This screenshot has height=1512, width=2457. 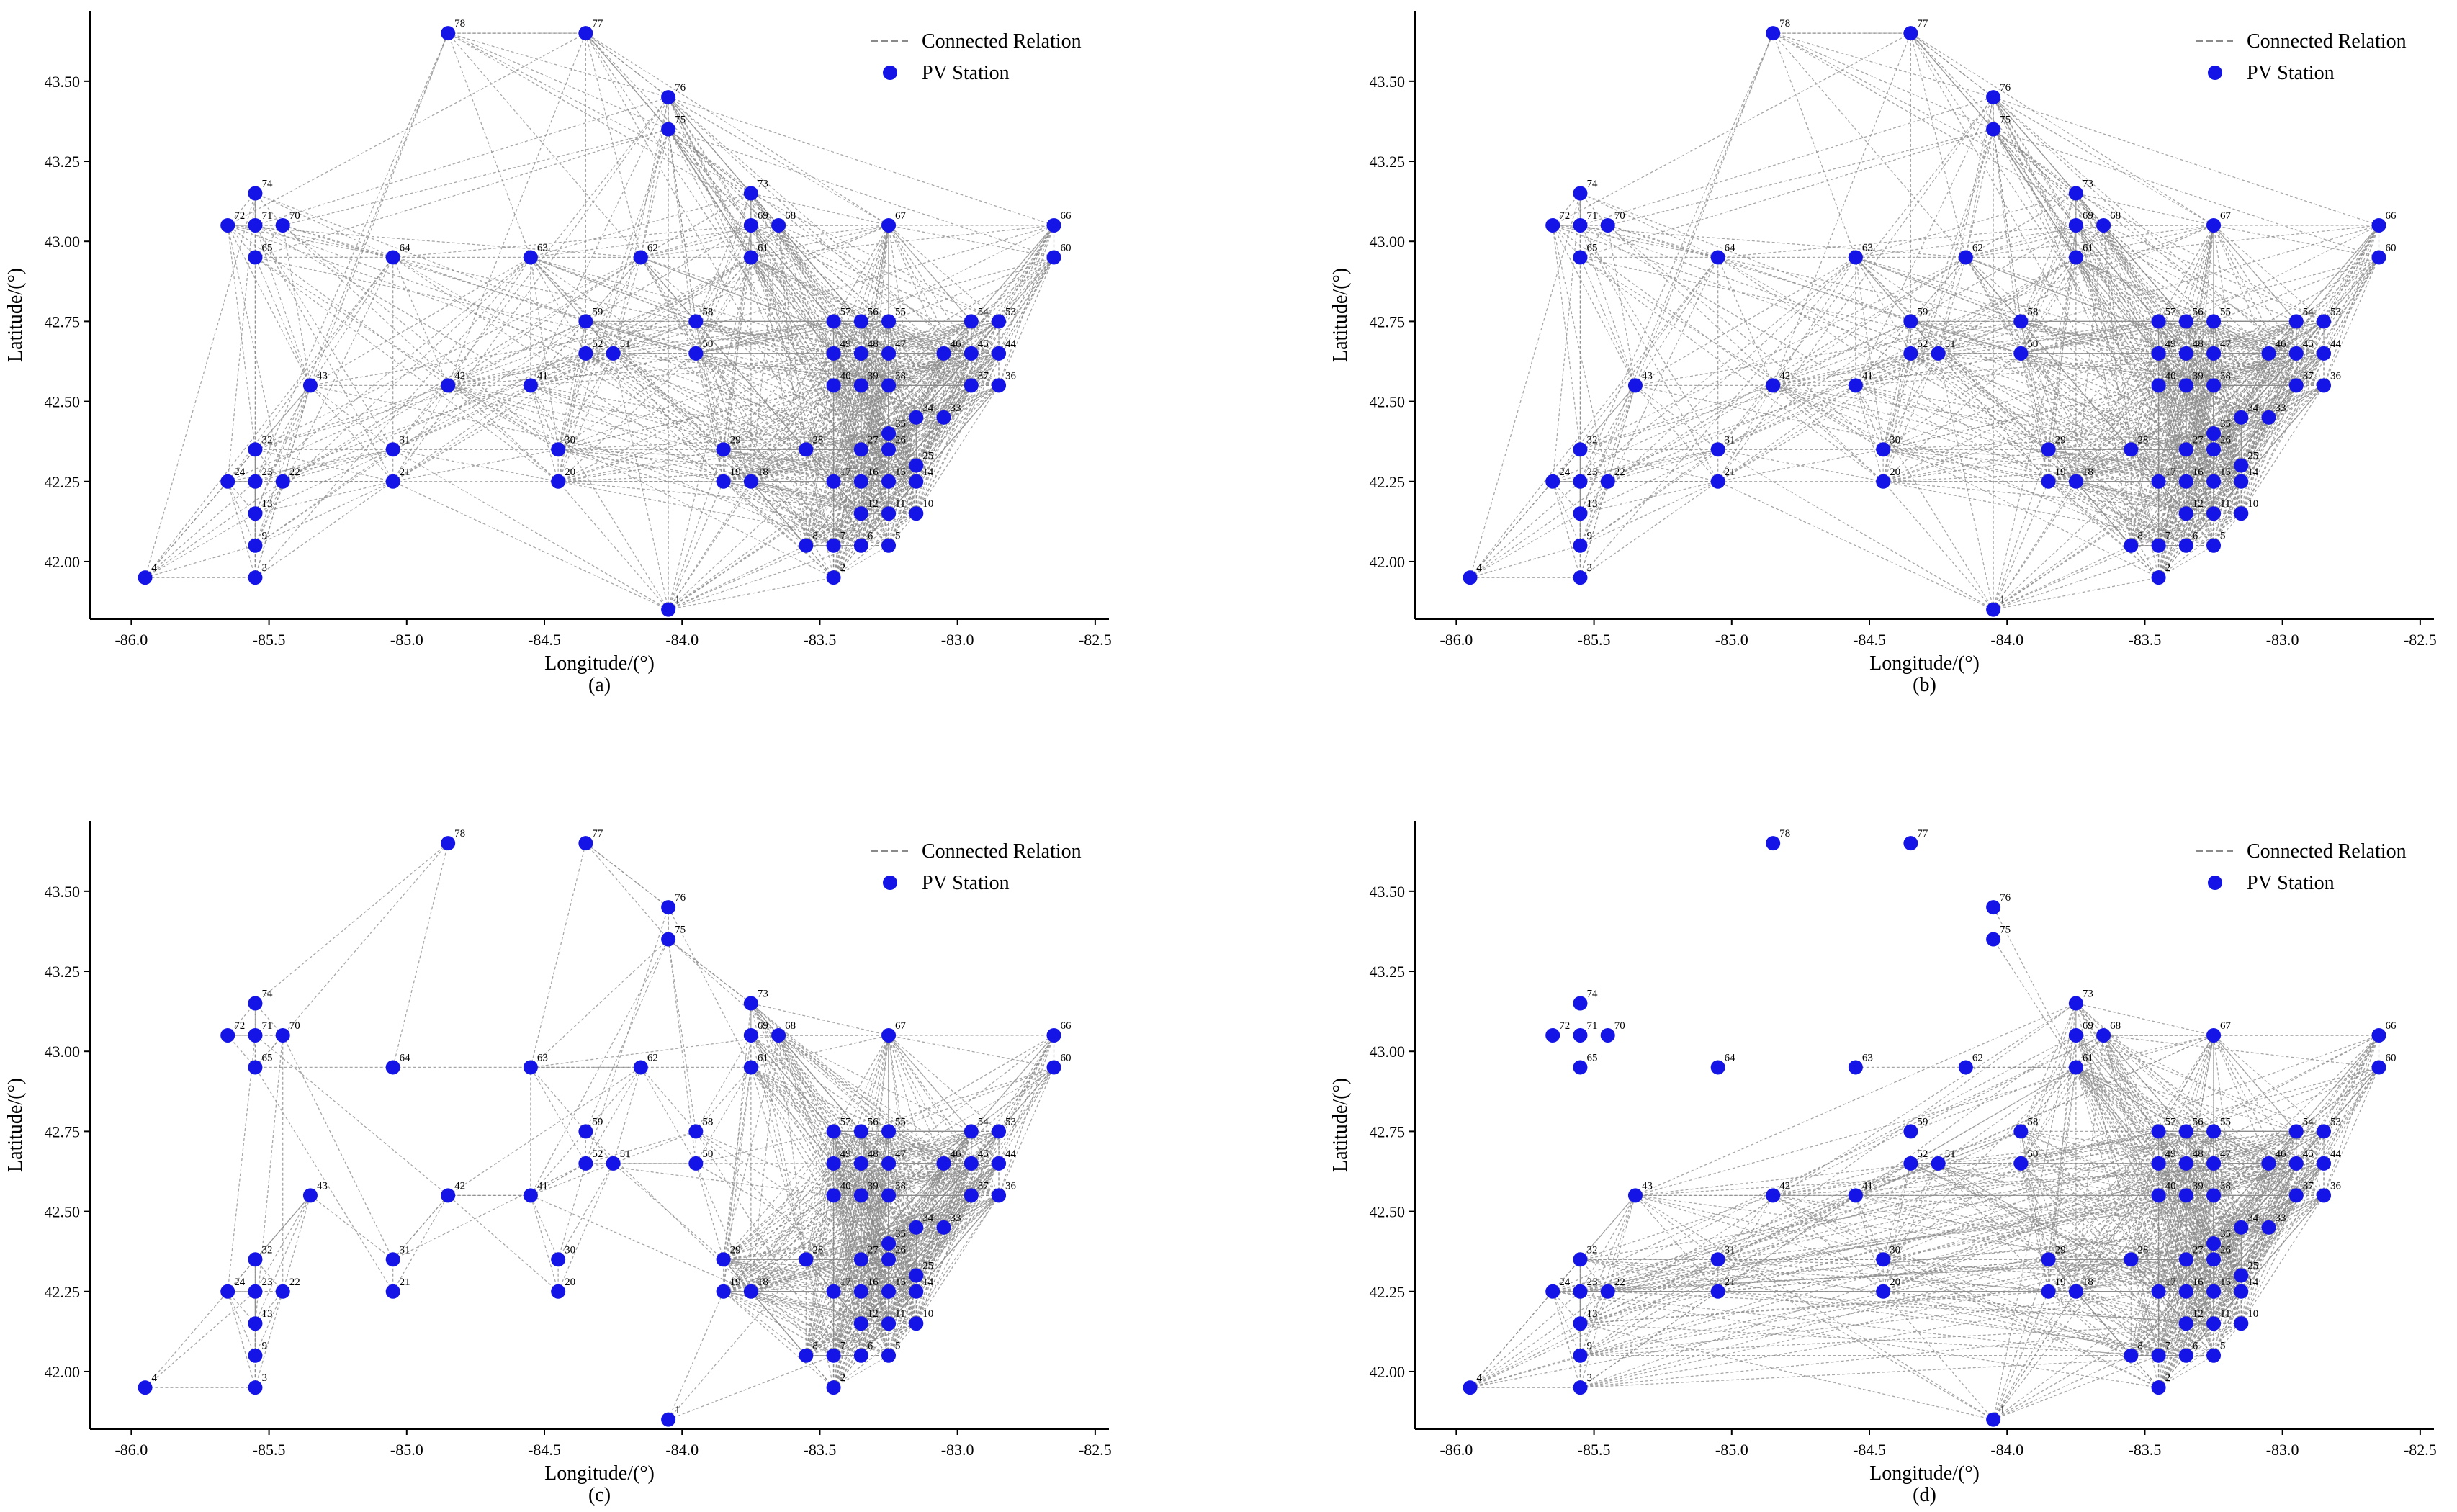 I want to click on x-tick-label: -84.0, so click(x=682, y=1450).